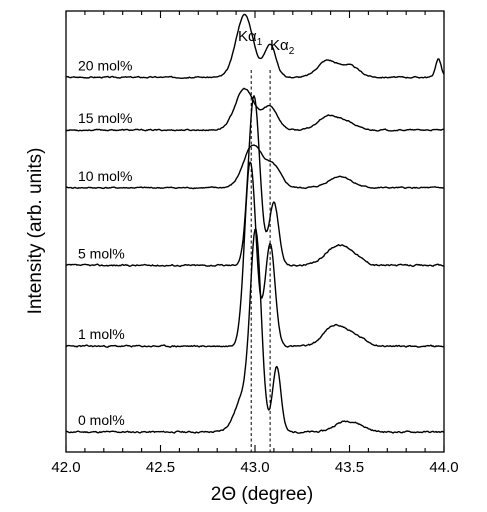  Describe the element at coordinates (349, 467) in the screenshot. I see `x-tick-label: 43.5` at that location.